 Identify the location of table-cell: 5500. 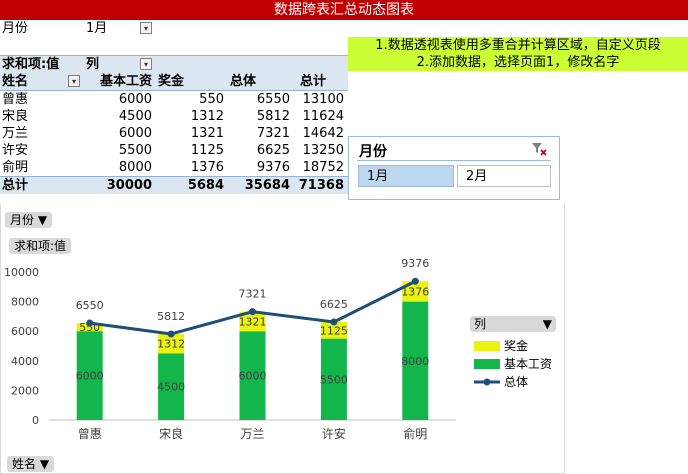
(135, 150).